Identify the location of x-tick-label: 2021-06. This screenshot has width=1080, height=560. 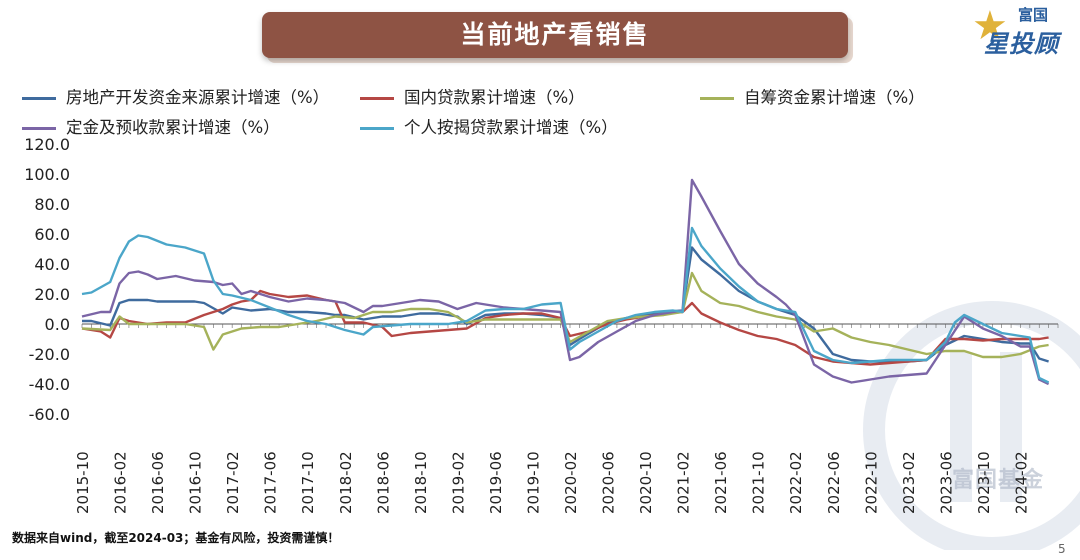
(721, 482).